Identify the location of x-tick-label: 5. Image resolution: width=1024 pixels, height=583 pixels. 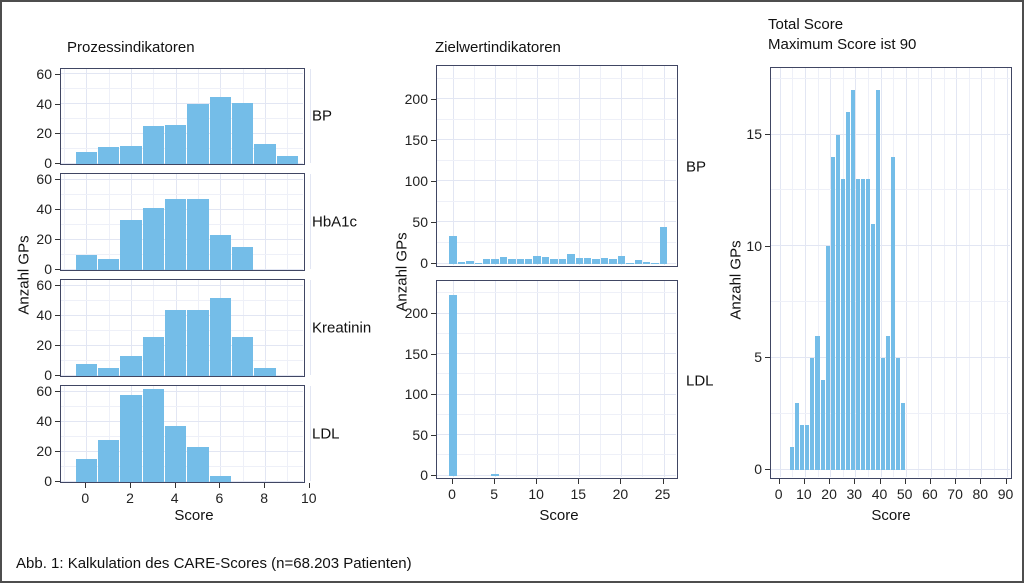
(494, 494).